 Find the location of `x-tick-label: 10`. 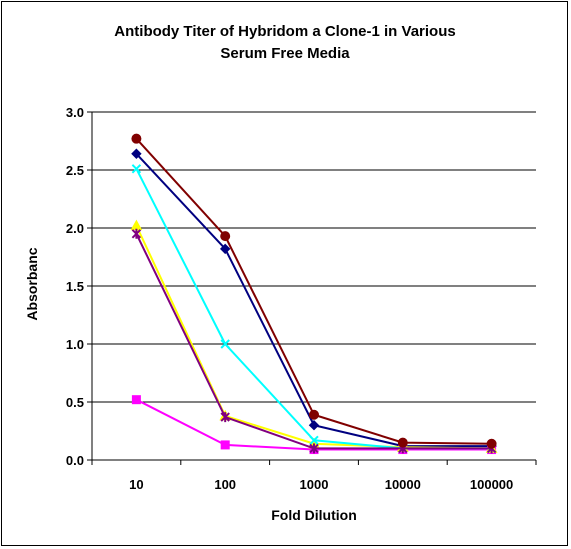

x-tick-label: 10 is located at coordinates (136, 484).